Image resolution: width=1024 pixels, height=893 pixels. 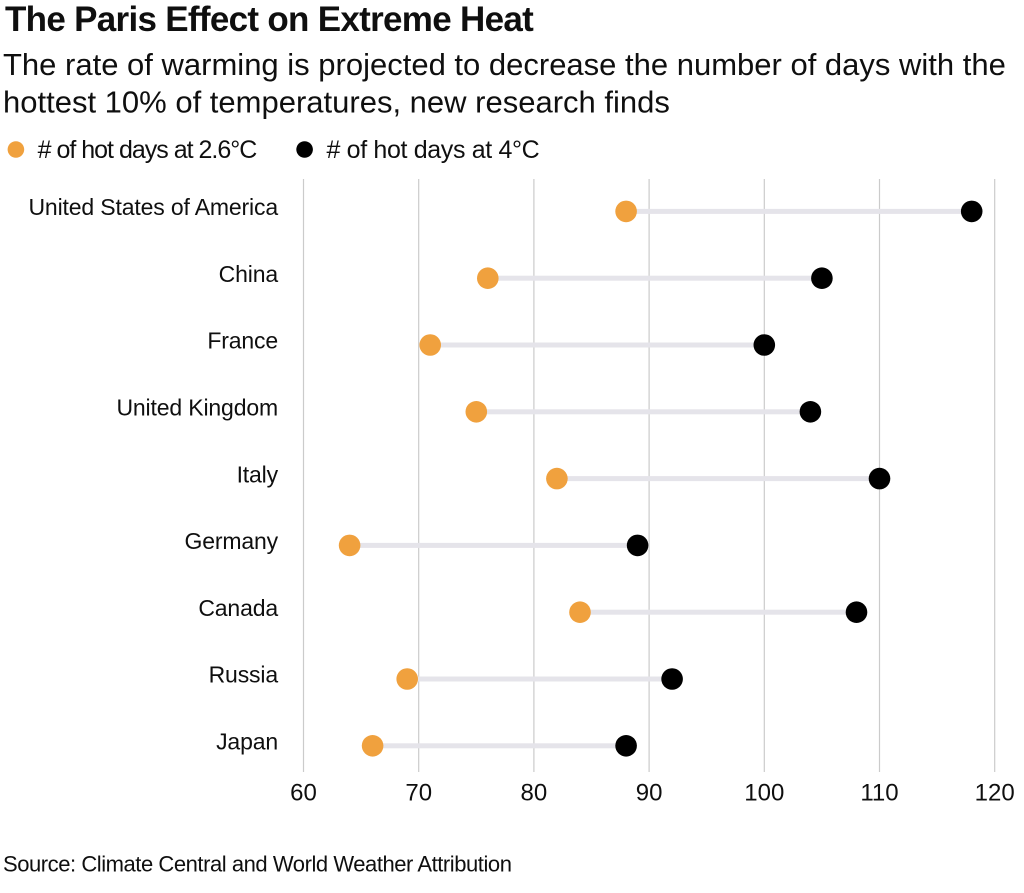 What do you see at coordinates (649, 793) in the screenshot?
I see `svg-text: 90` at bounding box center [649, 793].